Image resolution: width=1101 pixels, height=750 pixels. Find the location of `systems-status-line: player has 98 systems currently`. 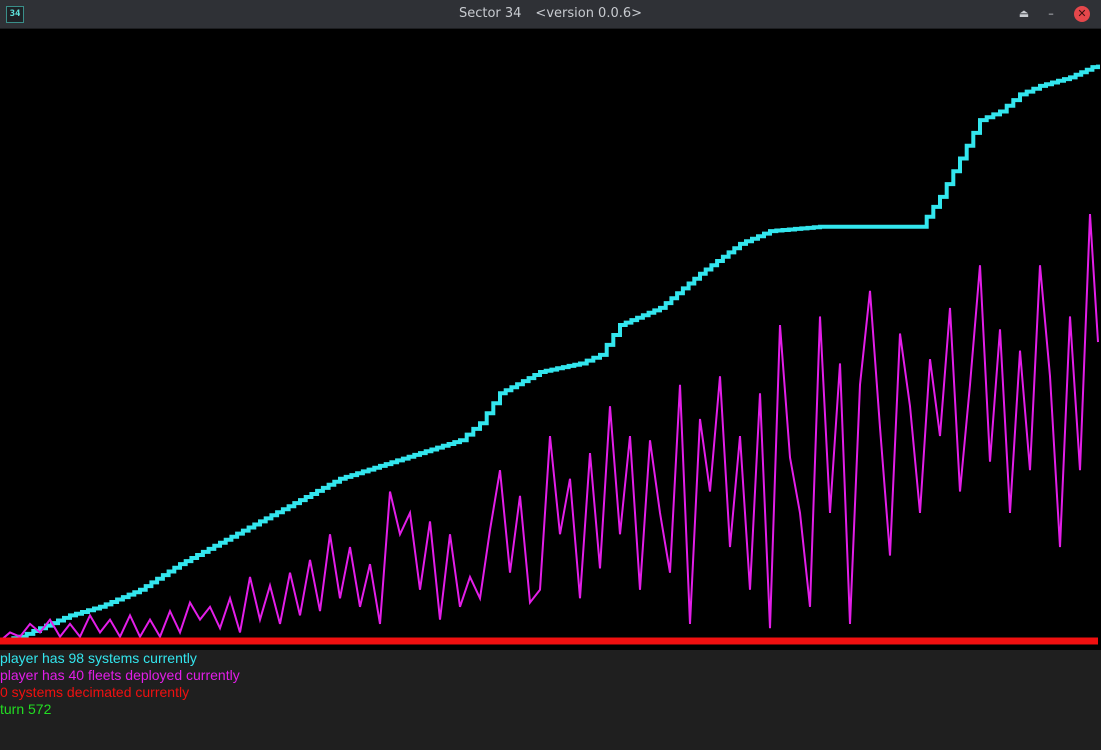

systems-status-line: player has 98 systems currently is located at coordinates (98, 658).